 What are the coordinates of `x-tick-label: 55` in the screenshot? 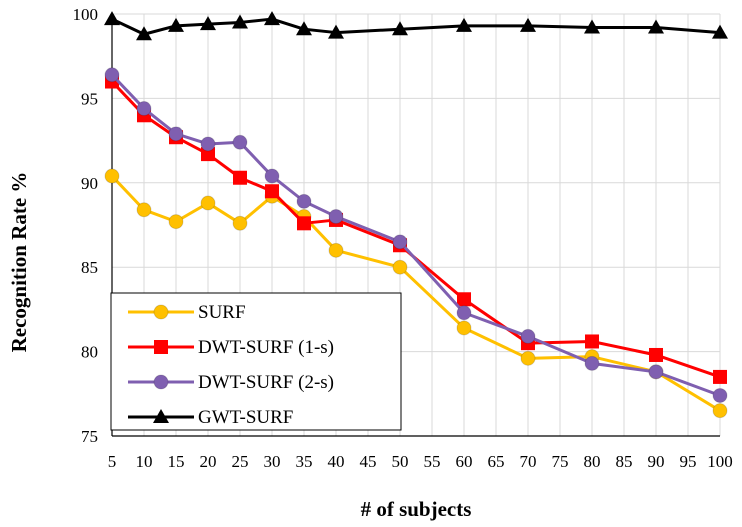 It's located at (432, 461).